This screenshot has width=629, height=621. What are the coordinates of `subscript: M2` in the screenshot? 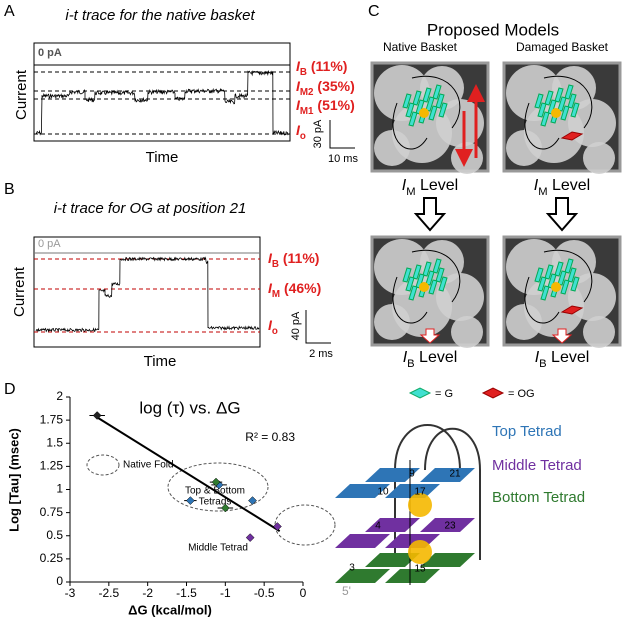 It's located at (307, 92).